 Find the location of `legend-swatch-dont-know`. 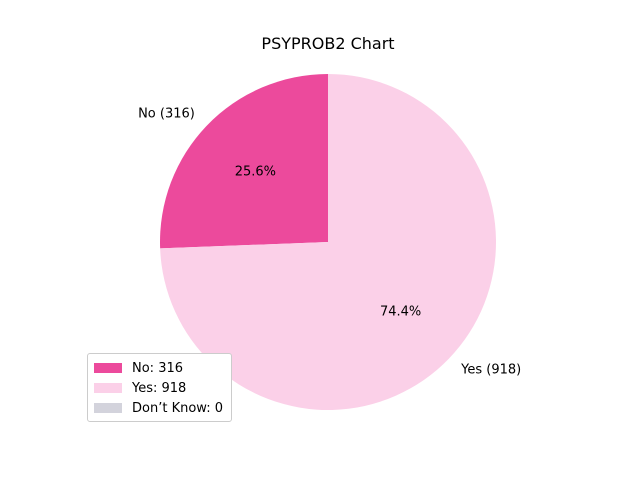

legend-swatch-dont-know is located at coordinates (108, 408).